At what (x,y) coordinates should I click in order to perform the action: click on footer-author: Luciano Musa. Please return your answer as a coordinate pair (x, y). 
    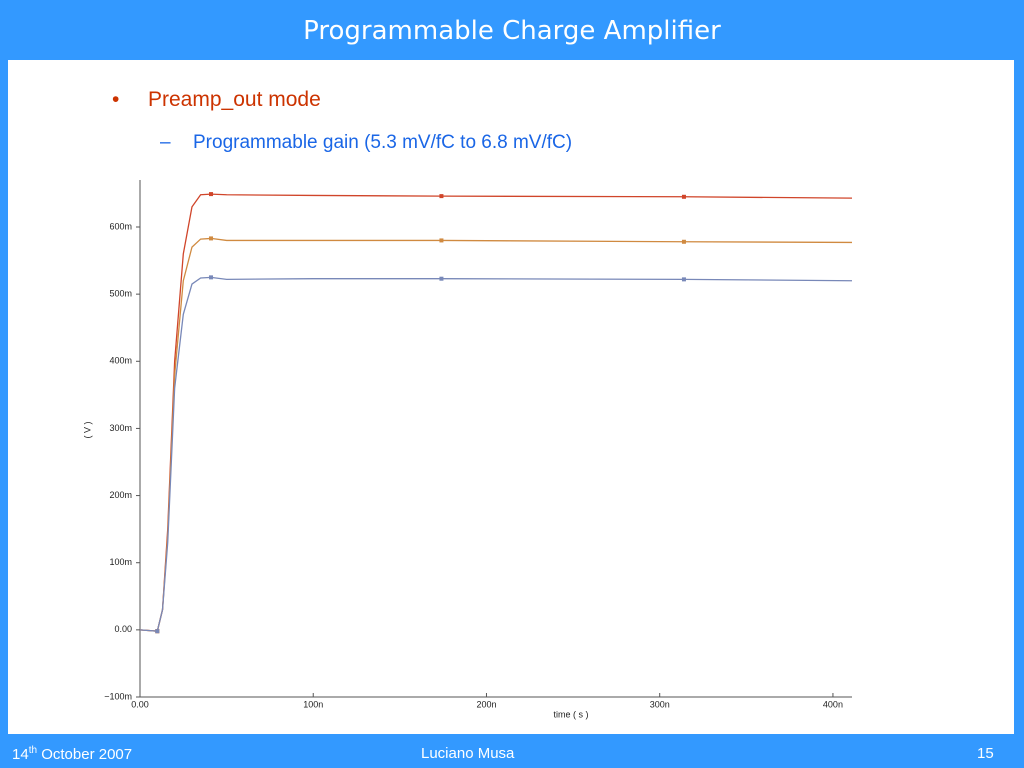
    Looking at the image, I should click on (468, 753).